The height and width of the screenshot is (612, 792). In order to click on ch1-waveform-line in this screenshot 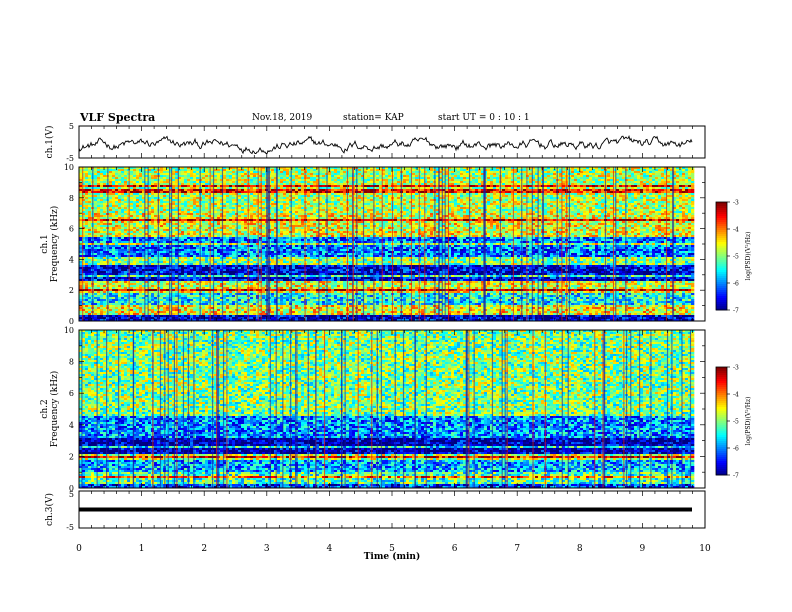, I will do `click(385, 144)`.